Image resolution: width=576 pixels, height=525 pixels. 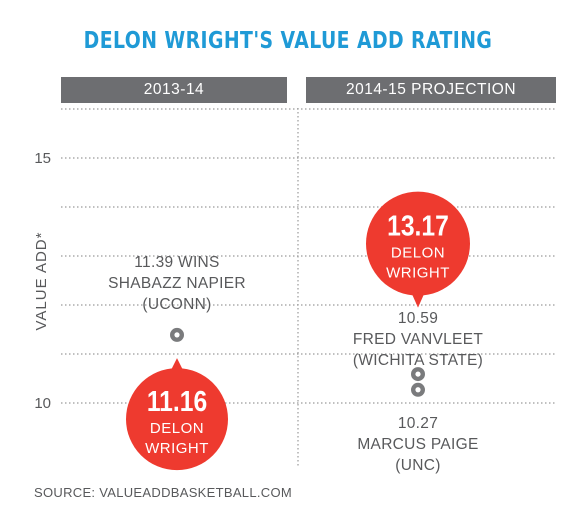 What do you see at coordinates (418, 360) in the screenshot?
I see `point-label: (WICHITA STATE)` at bounding box center [418, 360].